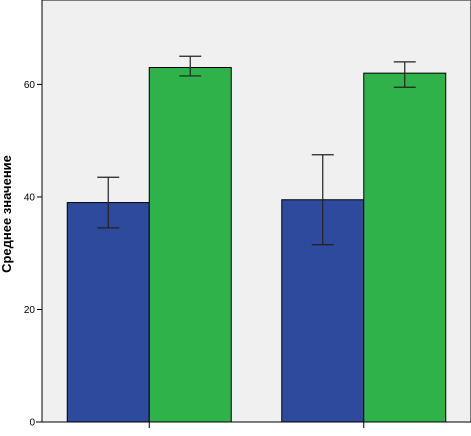 Image resolution: width=471 pixels, height=436 pixels. Describe the element at coordinates (405, 247) in the screenshot. I see `bar-s1-c1` at that location.